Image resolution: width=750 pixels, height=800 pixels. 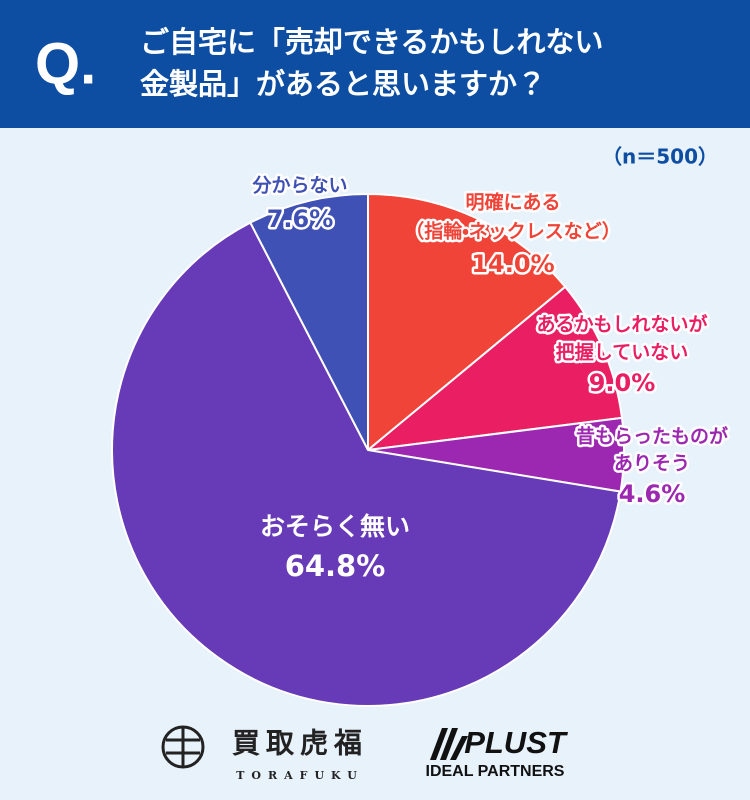 What do you see at coordinates (660, 157) in the screenshot?
I see `sample-size: （n＝500）` at bounding box center [660, 157].